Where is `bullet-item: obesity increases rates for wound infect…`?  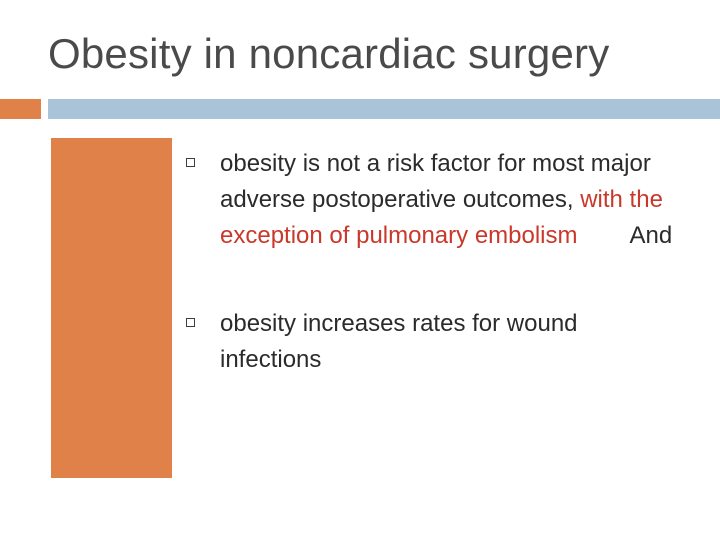
bullet-item: obesity increases rates for wound infect… is located at coordinates (430, 342).